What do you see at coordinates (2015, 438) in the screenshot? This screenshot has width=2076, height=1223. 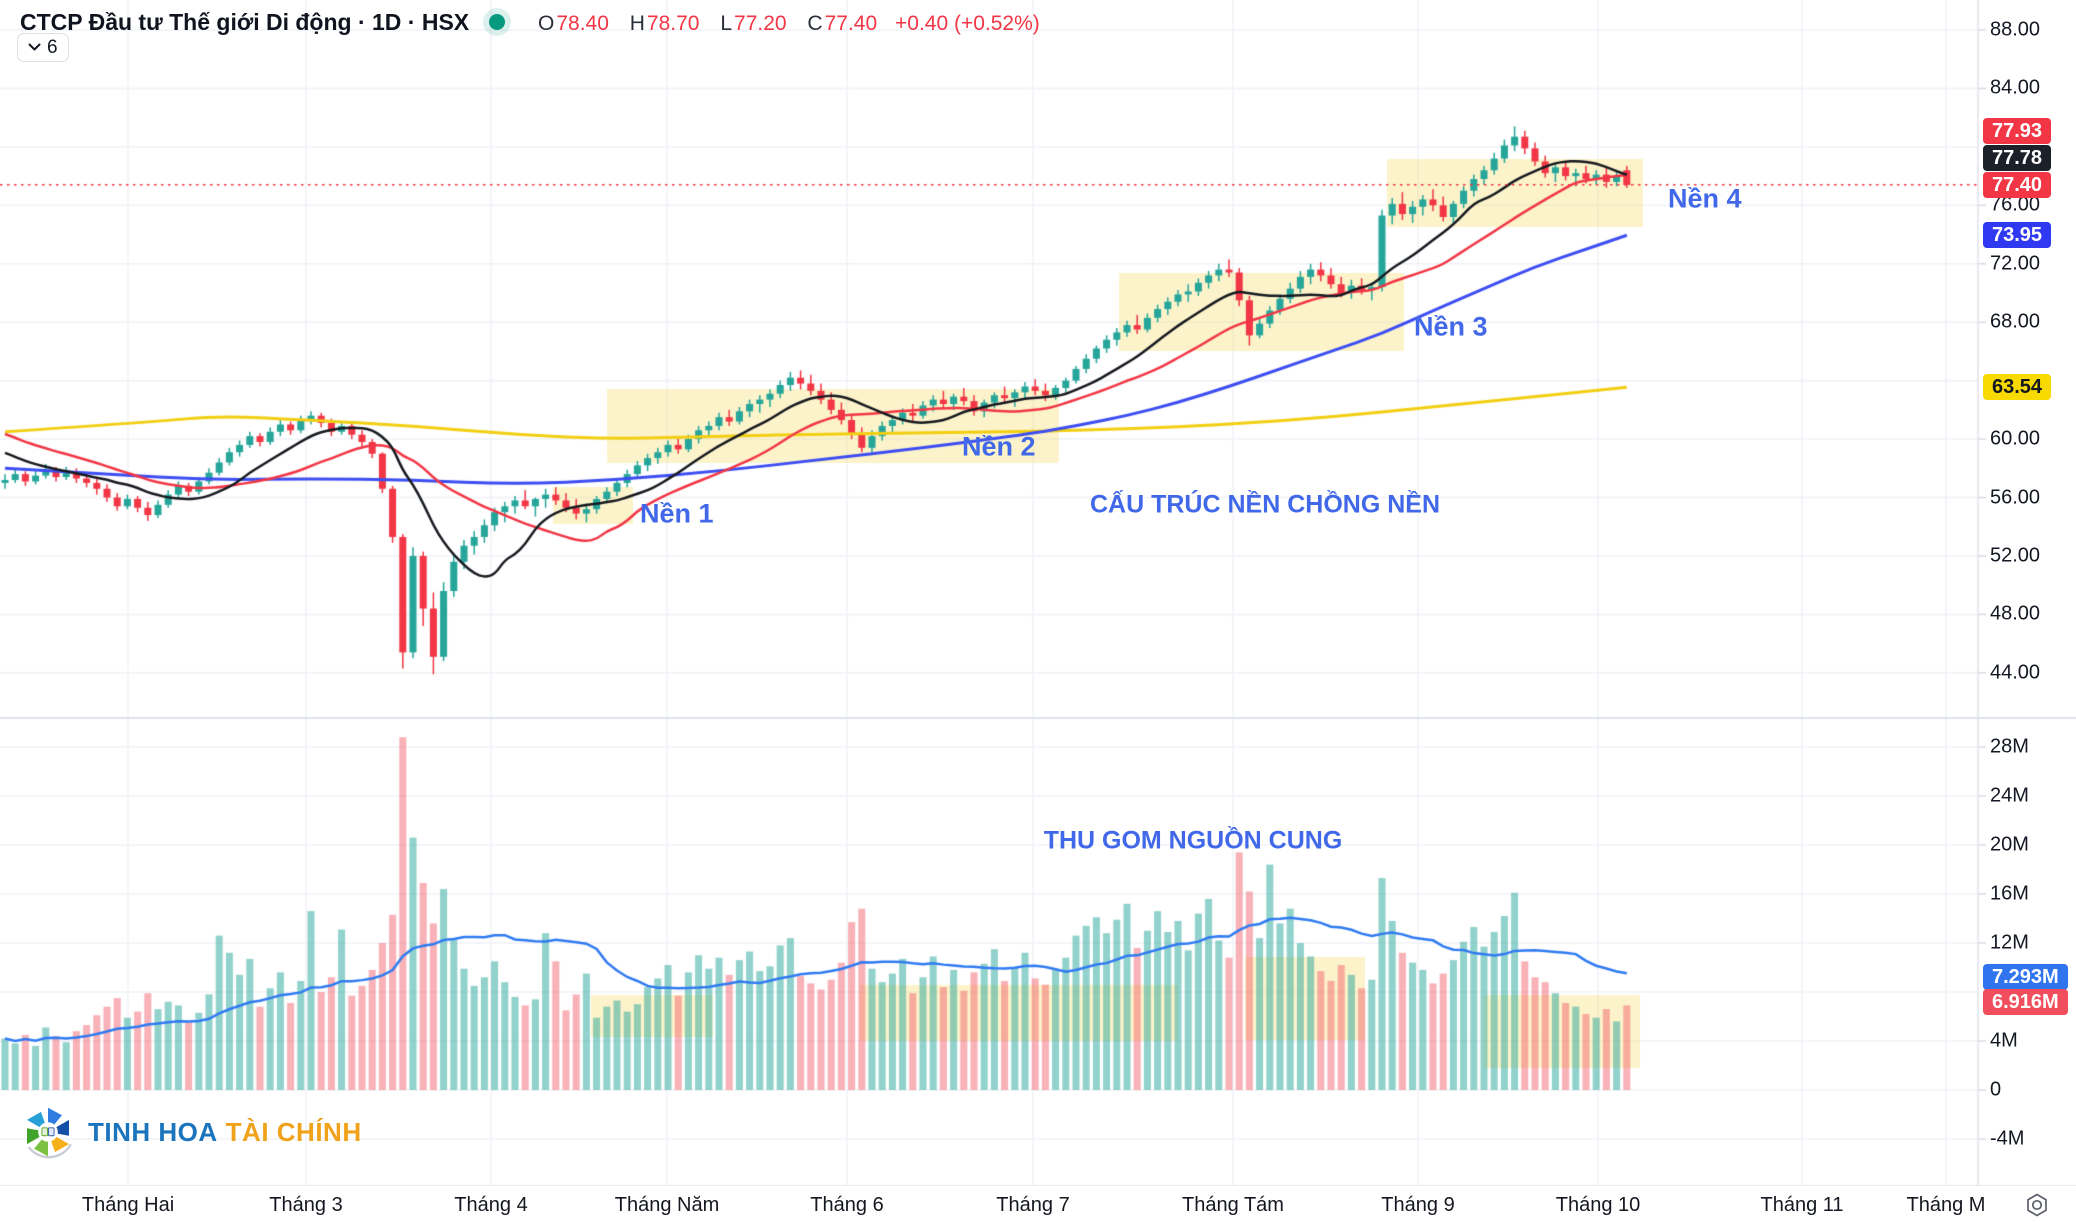 I see `price-tick-label: 60.00` at bounding box center [2015, 438].